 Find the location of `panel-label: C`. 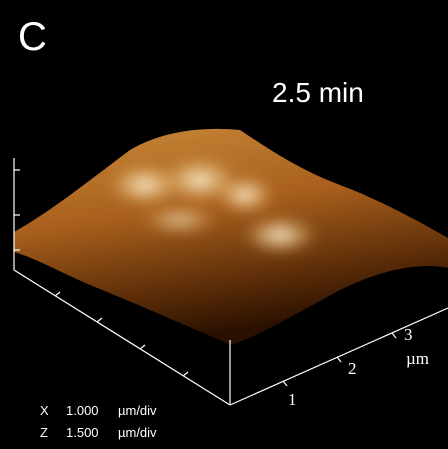

panel-label: C is located at coordinates (32, 37).